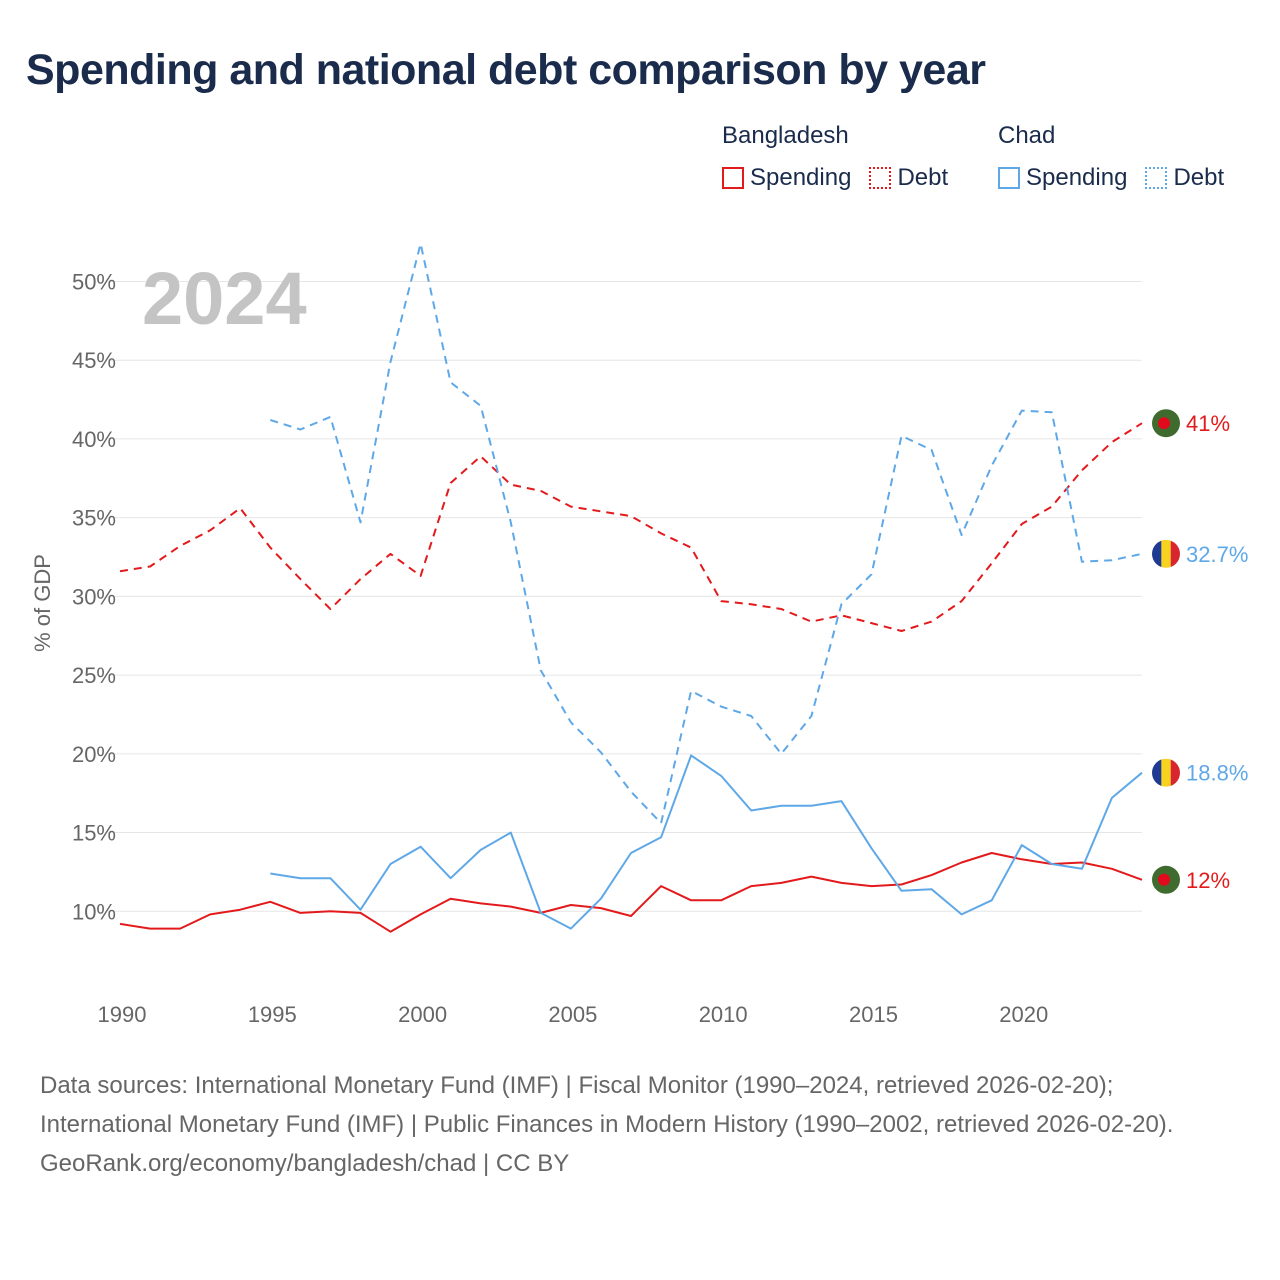 The height and width of the screenshot is (1280, 1280). What do you see at coordinates (224, 298) in the screenshot?
I see `year-watermark: 2024` at bounding box center [224, 298].